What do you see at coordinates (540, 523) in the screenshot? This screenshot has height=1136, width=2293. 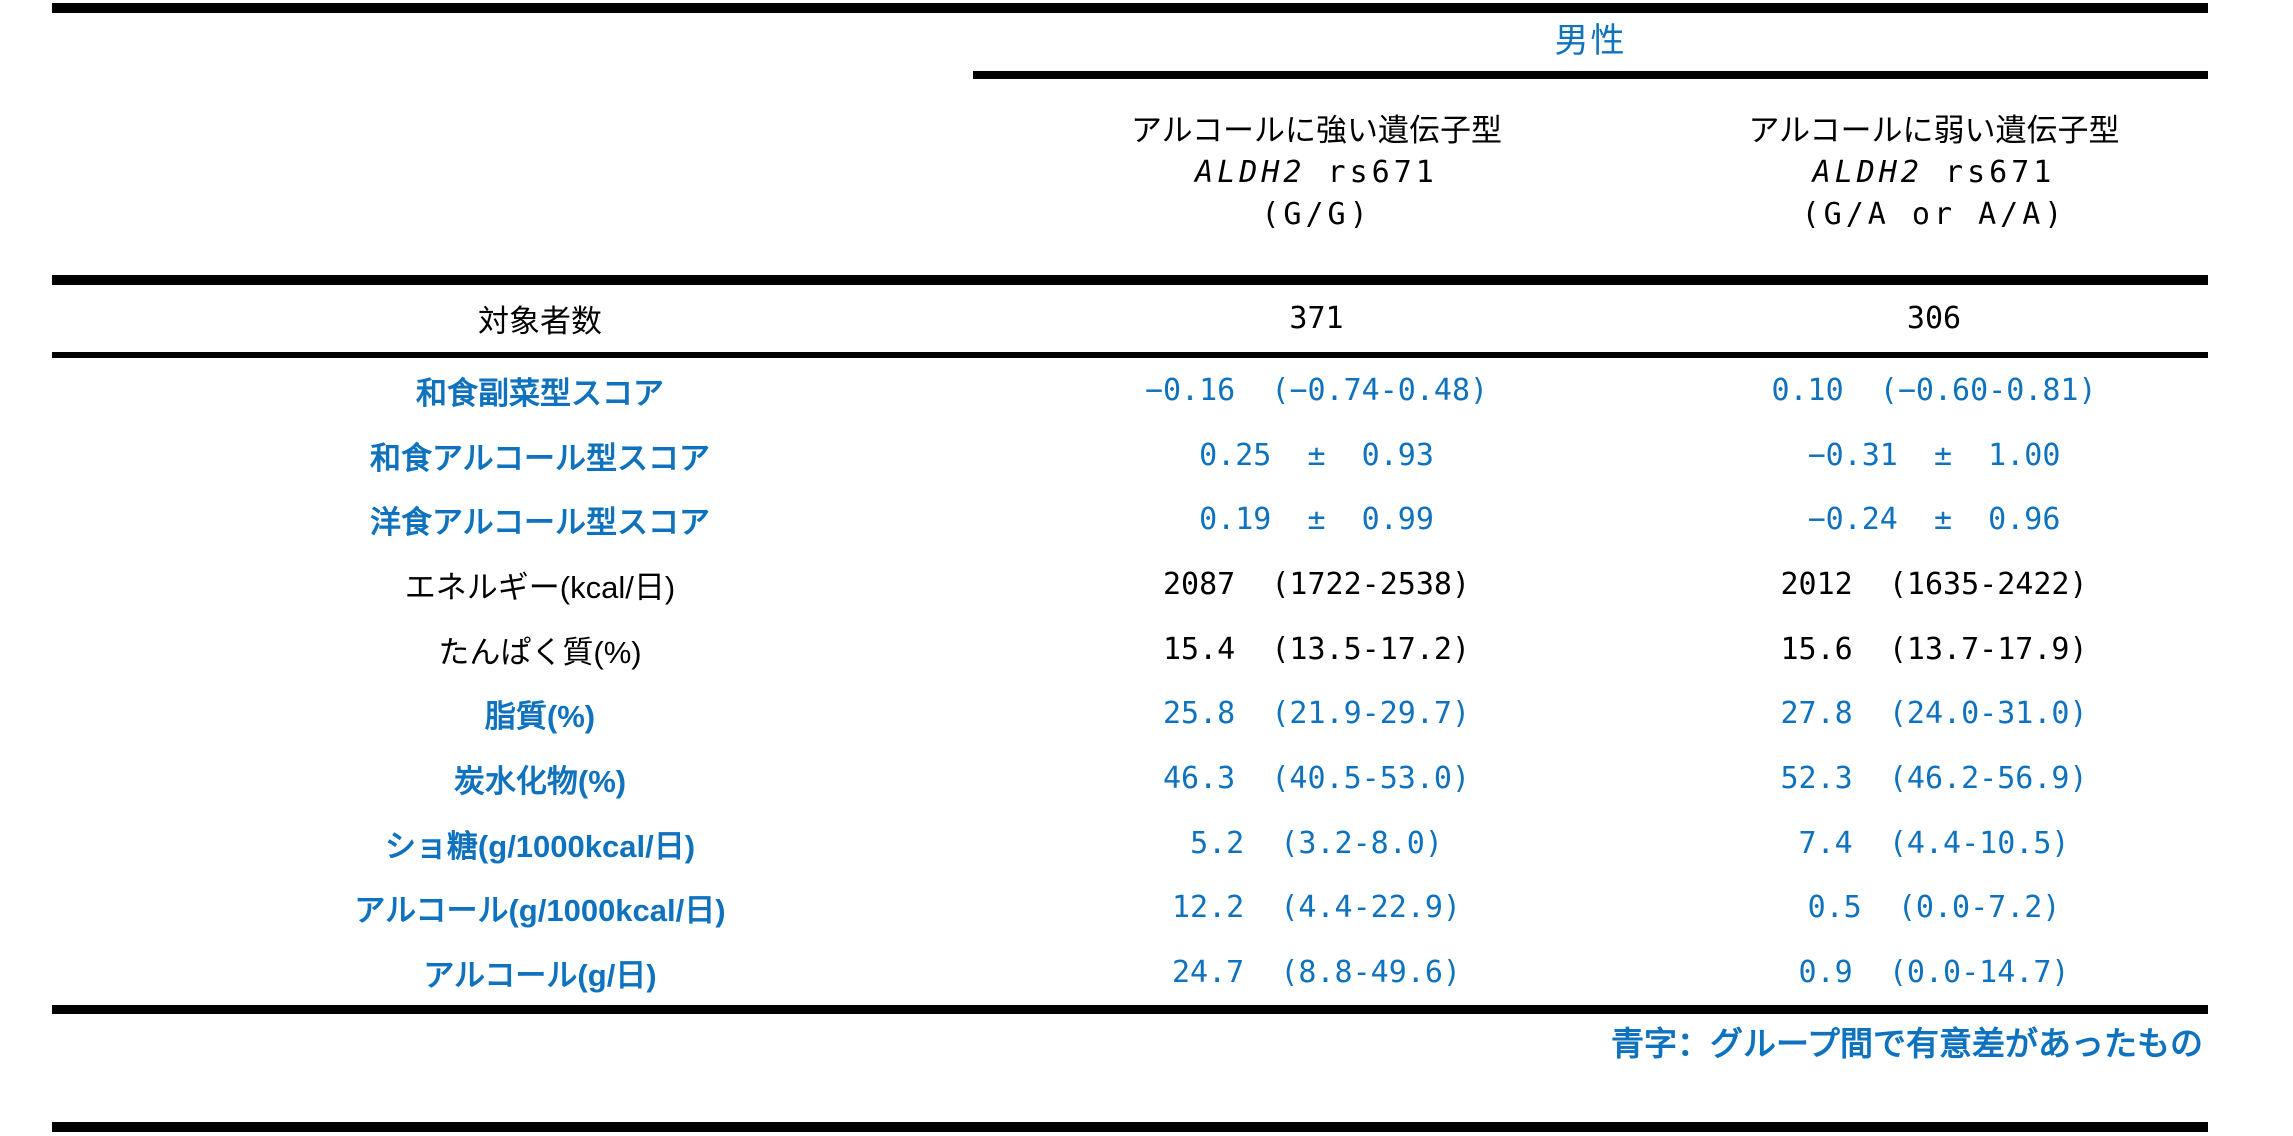 I see `row-label: 洋食アルコール型スコア` at bounding box center [540, 523].